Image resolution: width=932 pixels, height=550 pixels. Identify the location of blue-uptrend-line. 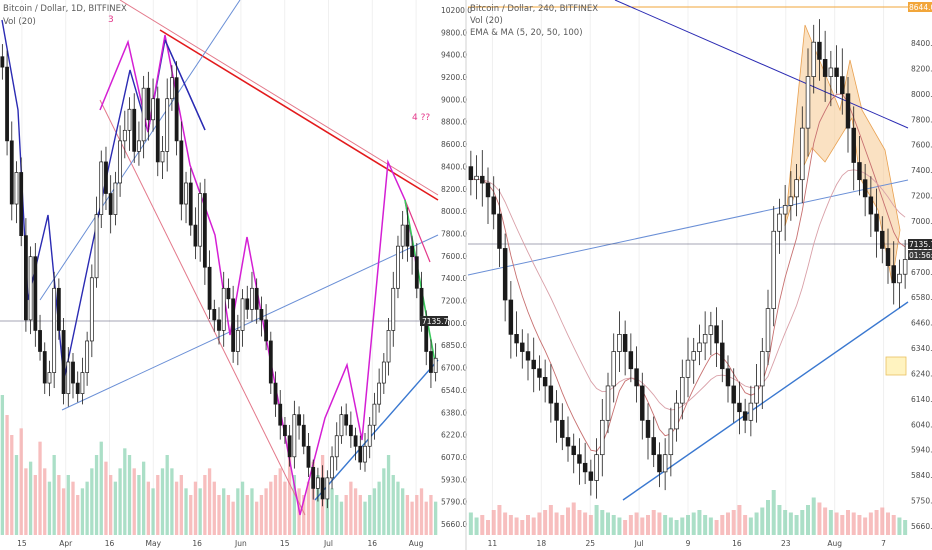
(376, 430).